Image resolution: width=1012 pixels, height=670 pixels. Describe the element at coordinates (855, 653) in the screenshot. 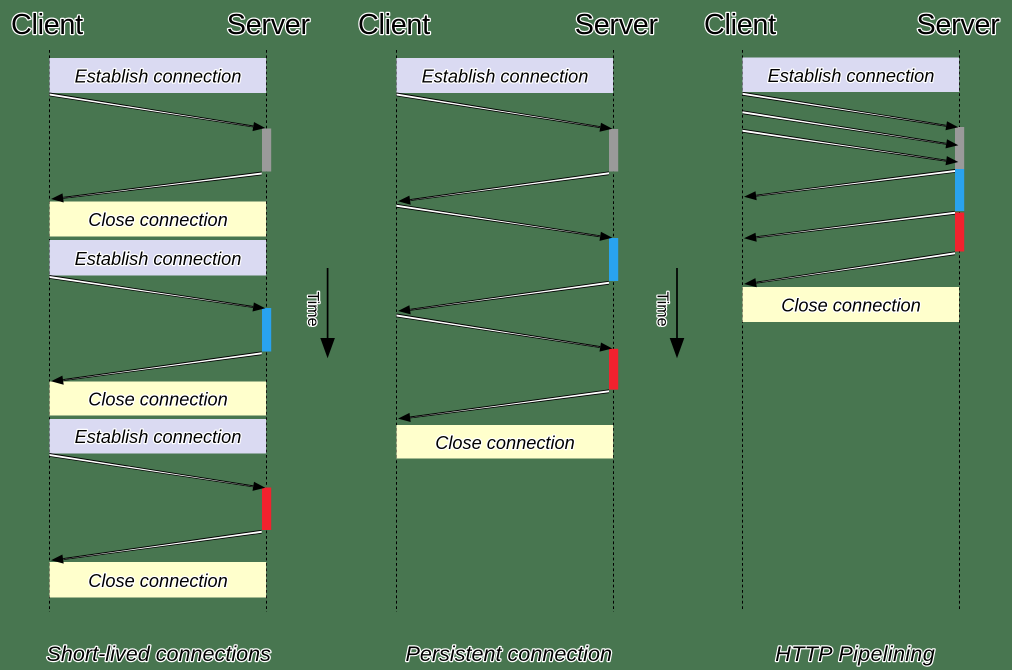

I see `svg-text: HTTP Pipelining` at that location.